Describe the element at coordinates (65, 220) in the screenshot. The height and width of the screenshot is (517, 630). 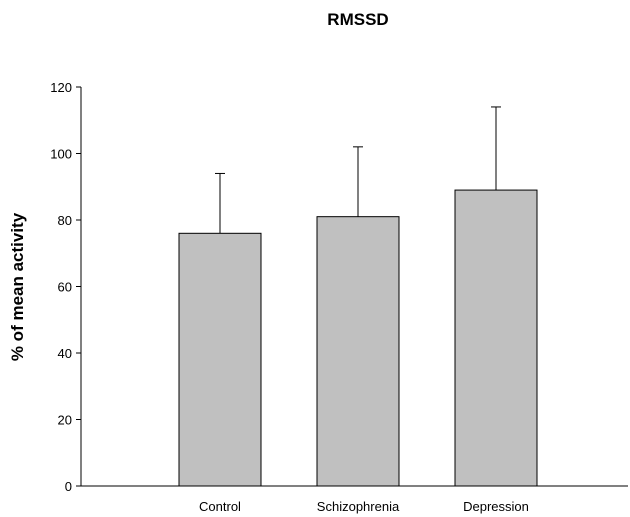
I see `y-tick-label: 80` at that location.